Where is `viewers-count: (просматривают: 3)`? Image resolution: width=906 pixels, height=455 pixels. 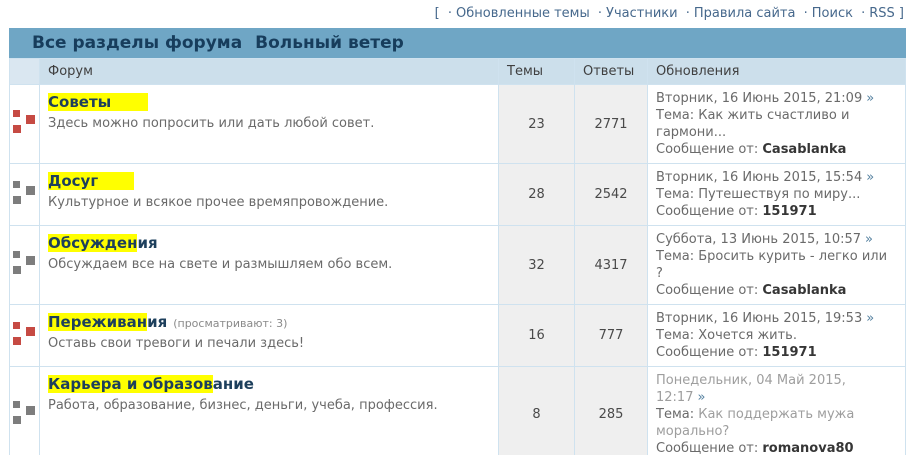 viewers-count: (просматривают: 3) is located at coordinates (230, 323).